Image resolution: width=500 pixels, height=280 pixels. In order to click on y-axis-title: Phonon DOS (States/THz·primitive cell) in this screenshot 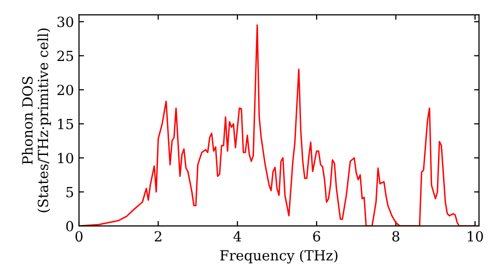, I will do `click(36, 120)`.